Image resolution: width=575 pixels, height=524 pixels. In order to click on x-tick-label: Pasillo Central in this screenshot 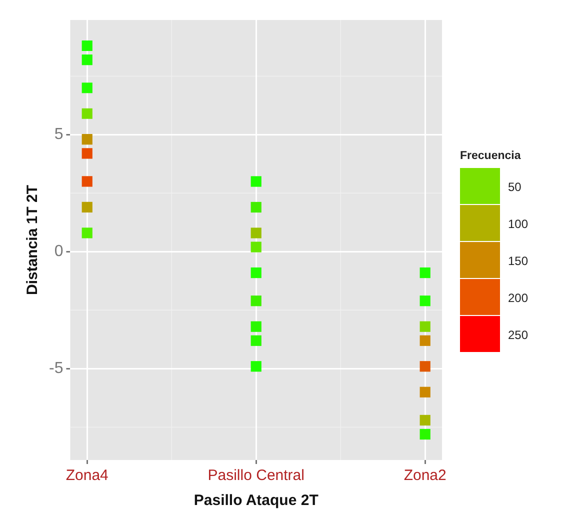, I will do `click(256, 475)`.